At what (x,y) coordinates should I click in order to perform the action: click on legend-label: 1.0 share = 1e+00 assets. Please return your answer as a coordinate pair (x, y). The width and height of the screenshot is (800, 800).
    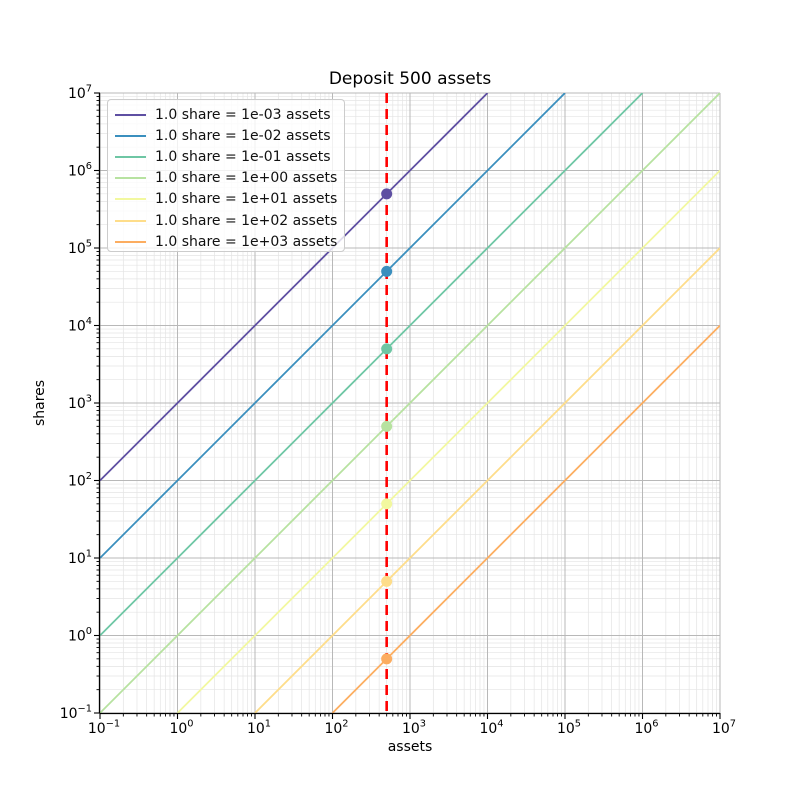
    Looking at the image, I should click on (246, 178).